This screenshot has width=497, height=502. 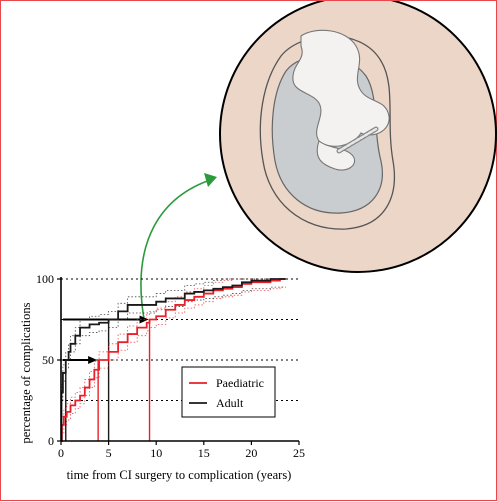 I want to click on ci-band-paediatric-upper, so click(x=173, y=356).